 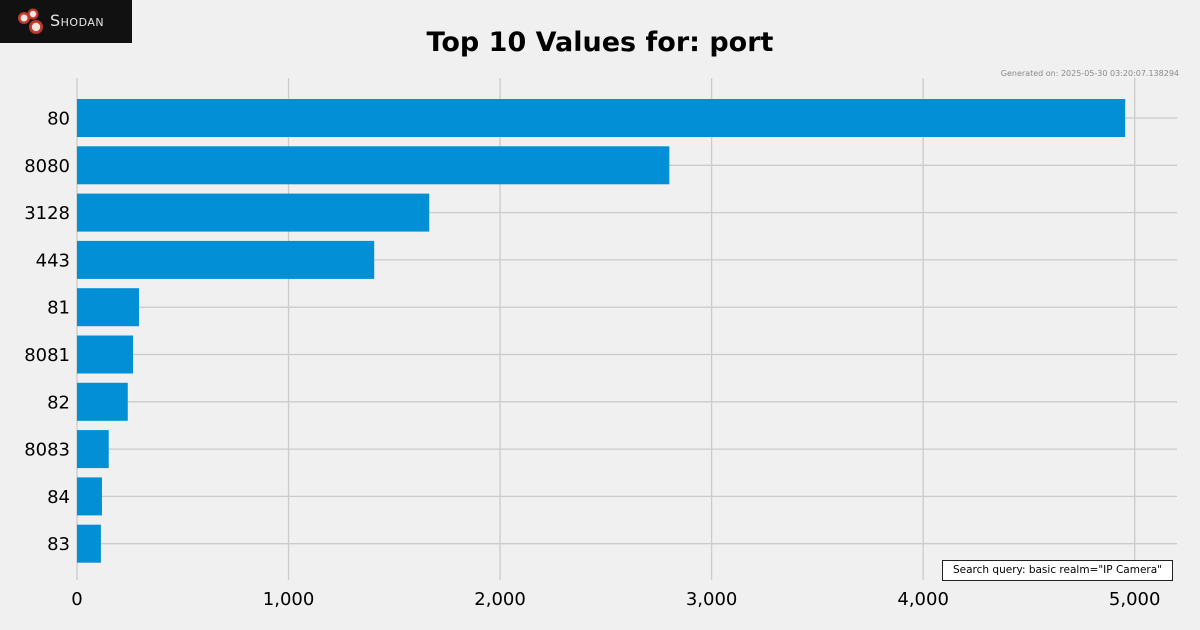 I want to click on y-tick-label: 3128, so click(x=47, y=213).